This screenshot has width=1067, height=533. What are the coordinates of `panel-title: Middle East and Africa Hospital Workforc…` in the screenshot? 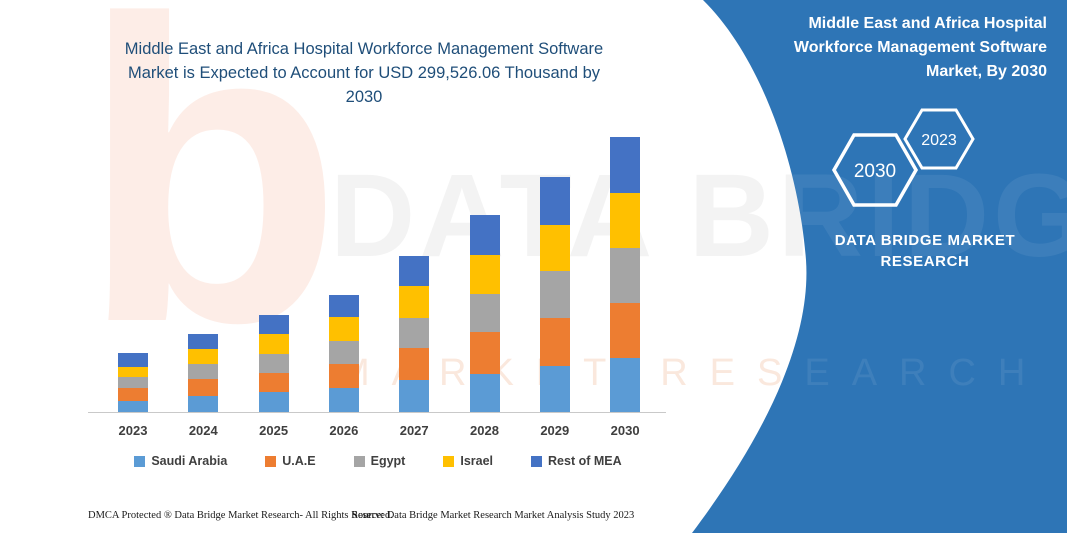 It's located at (904, 48).